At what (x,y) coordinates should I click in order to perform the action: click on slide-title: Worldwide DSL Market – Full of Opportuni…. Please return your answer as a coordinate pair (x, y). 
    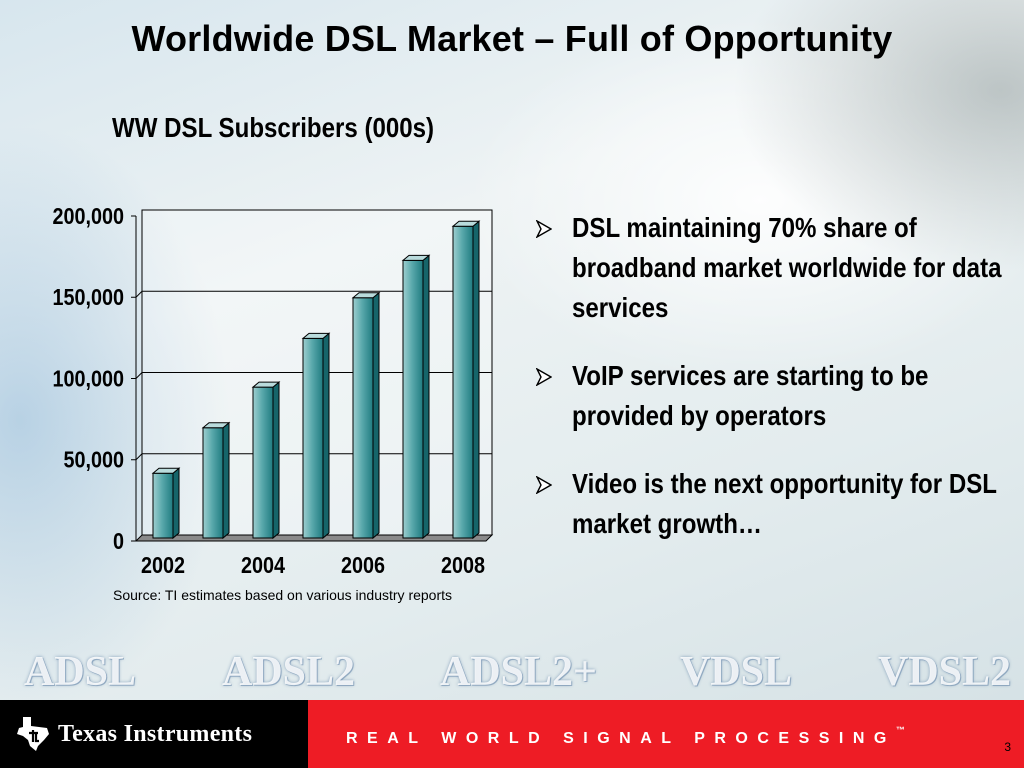
    Looking at the image, I should click on (512, 38).